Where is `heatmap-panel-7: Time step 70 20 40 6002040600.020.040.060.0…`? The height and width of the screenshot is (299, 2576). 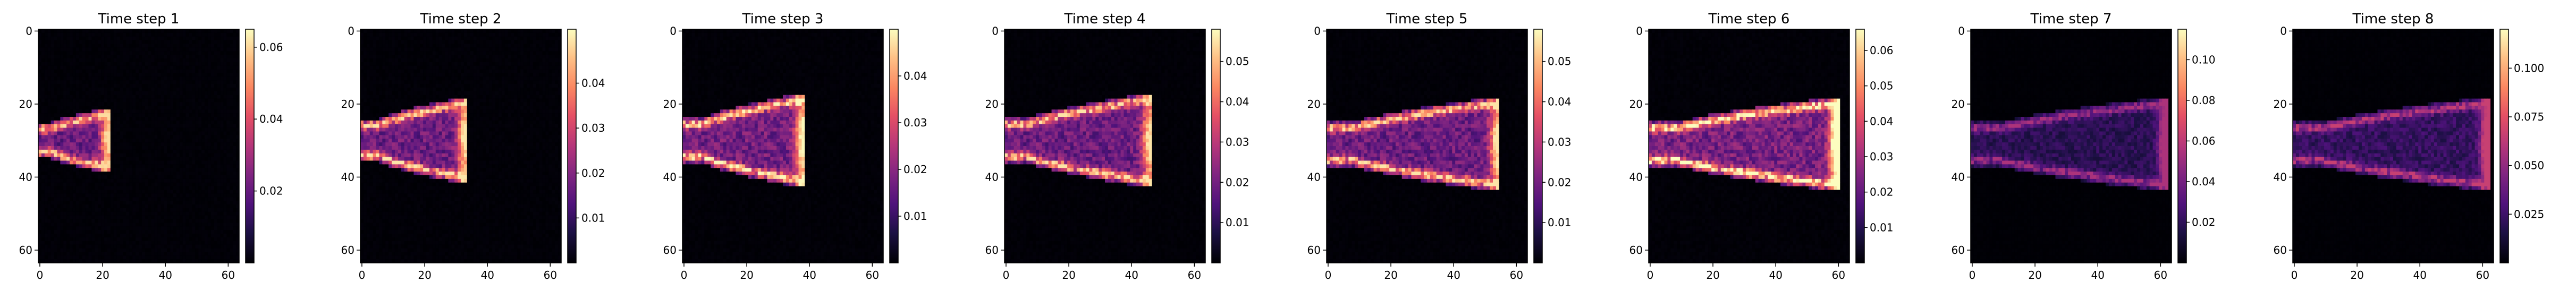
heatmap-panel-7: Time step 70 20 40 6002040600.020.040.060.0… is located at coordinates (2084, 146).